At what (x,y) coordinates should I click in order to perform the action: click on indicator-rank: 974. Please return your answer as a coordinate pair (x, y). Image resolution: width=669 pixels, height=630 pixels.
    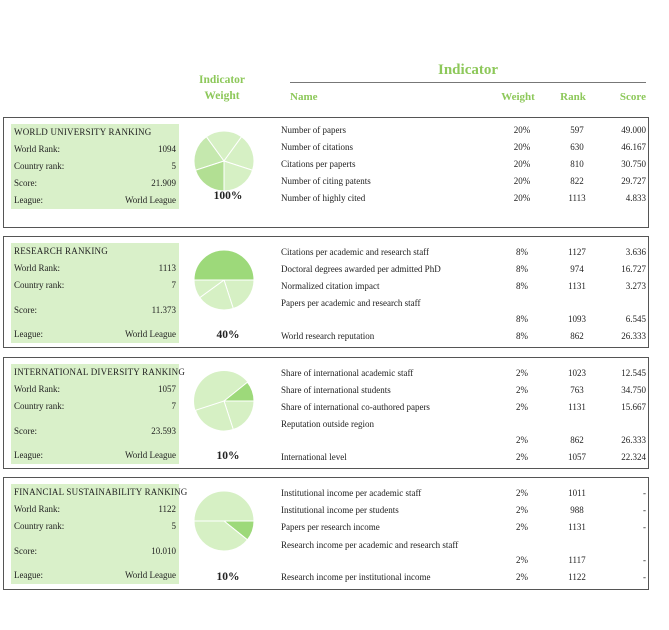
    Looking at the image, I should click on (577, 269).